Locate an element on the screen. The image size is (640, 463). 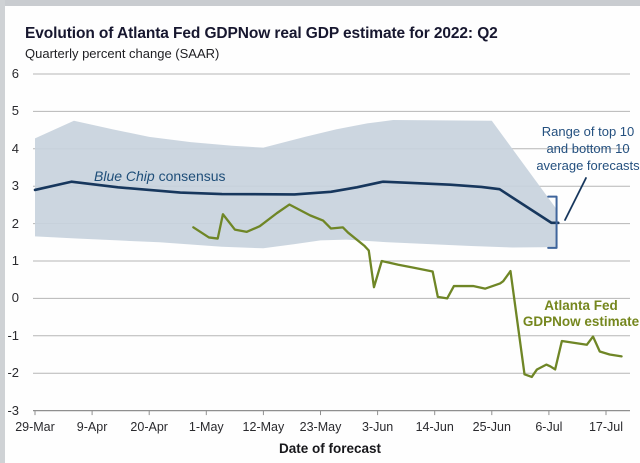
x-tick-label: 23-May is located at coordinates (320, 427).